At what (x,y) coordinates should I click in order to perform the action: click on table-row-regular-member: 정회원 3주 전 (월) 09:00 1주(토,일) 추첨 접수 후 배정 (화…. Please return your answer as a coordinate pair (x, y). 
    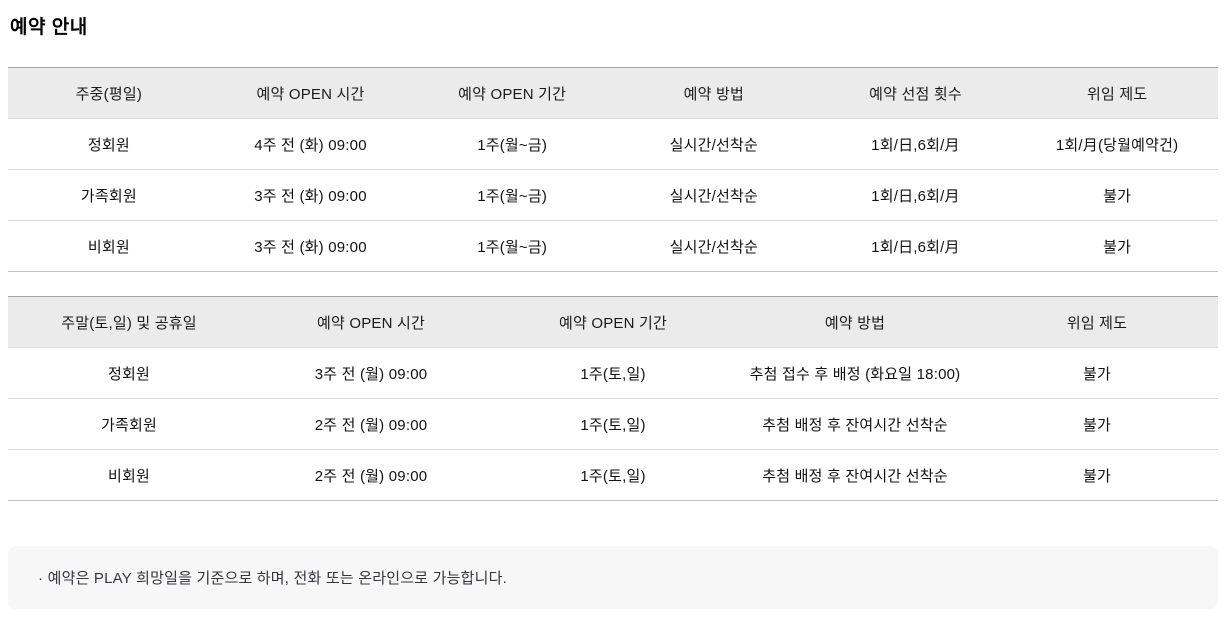
    Looking at the image, I should click on (613, 373).